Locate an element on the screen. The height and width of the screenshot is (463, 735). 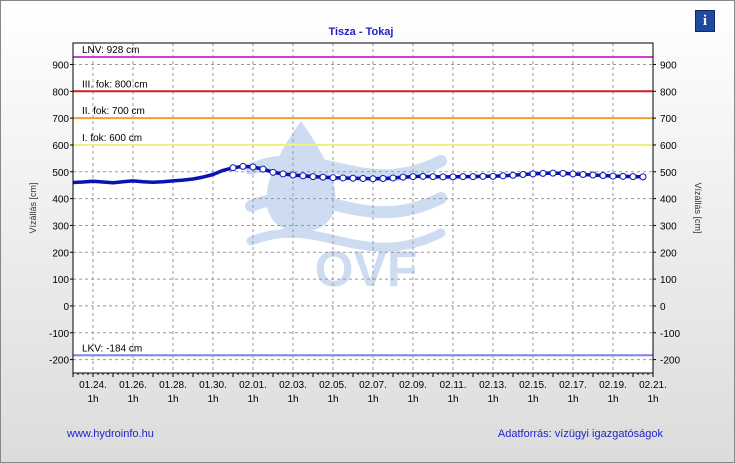
x-tick-label: 01.28. is located at coordinates (173, 385).